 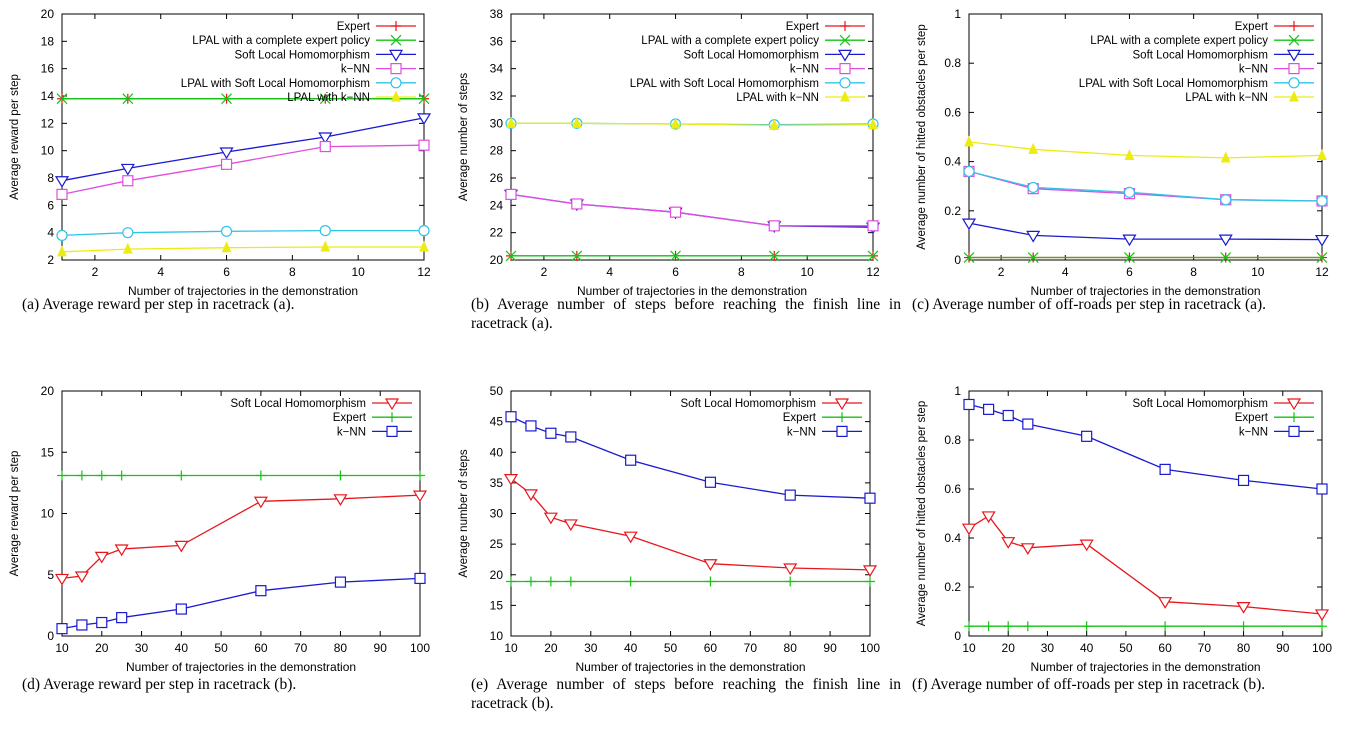 What do you see at coordinates (50, 205) in the screenshot?
I see `y-tick-label: 6` at bounding box center [50, 205].